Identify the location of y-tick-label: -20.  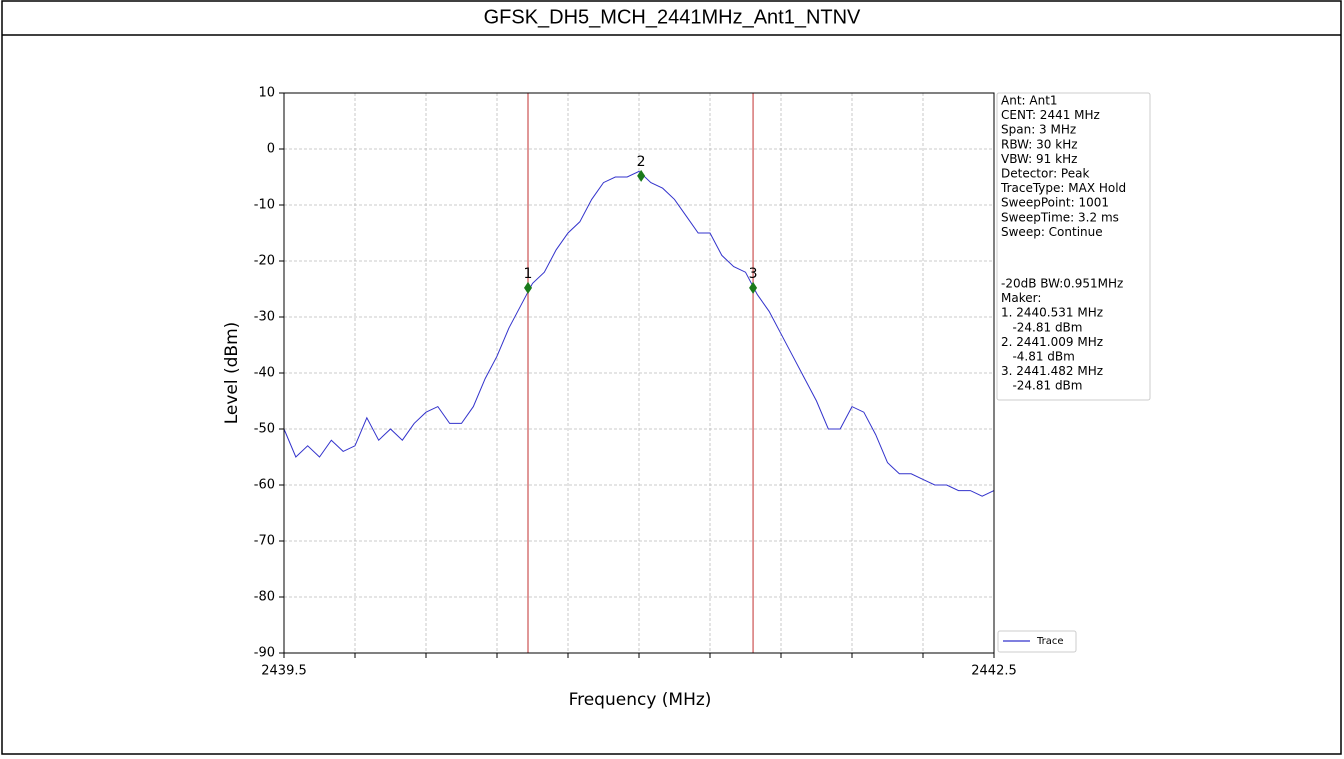
(264, 261).